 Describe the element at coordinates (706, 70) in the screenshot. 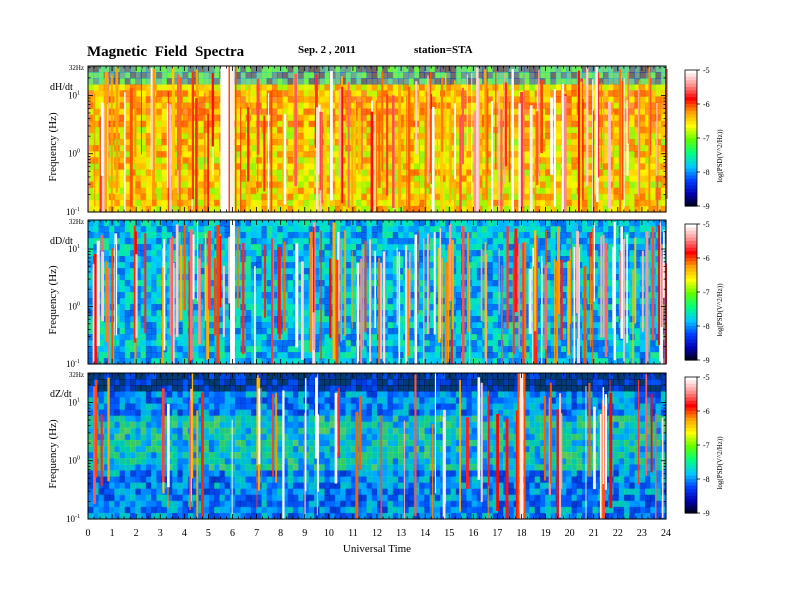

I see `colorbar-tick-label: -5` at that location.